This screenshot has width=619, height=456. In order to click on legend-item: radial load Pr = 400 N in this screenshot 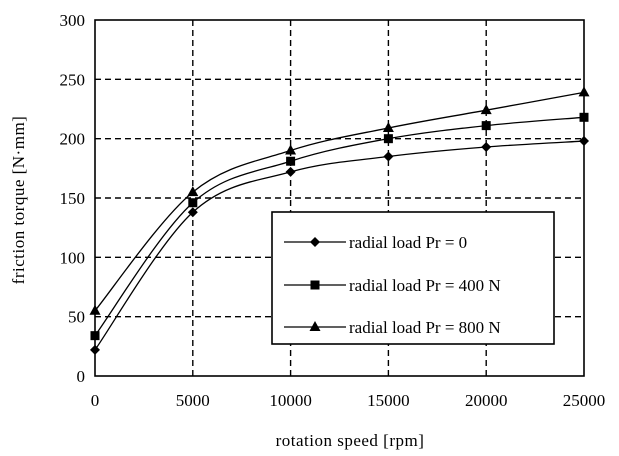, I will do `click(392, 285)`.